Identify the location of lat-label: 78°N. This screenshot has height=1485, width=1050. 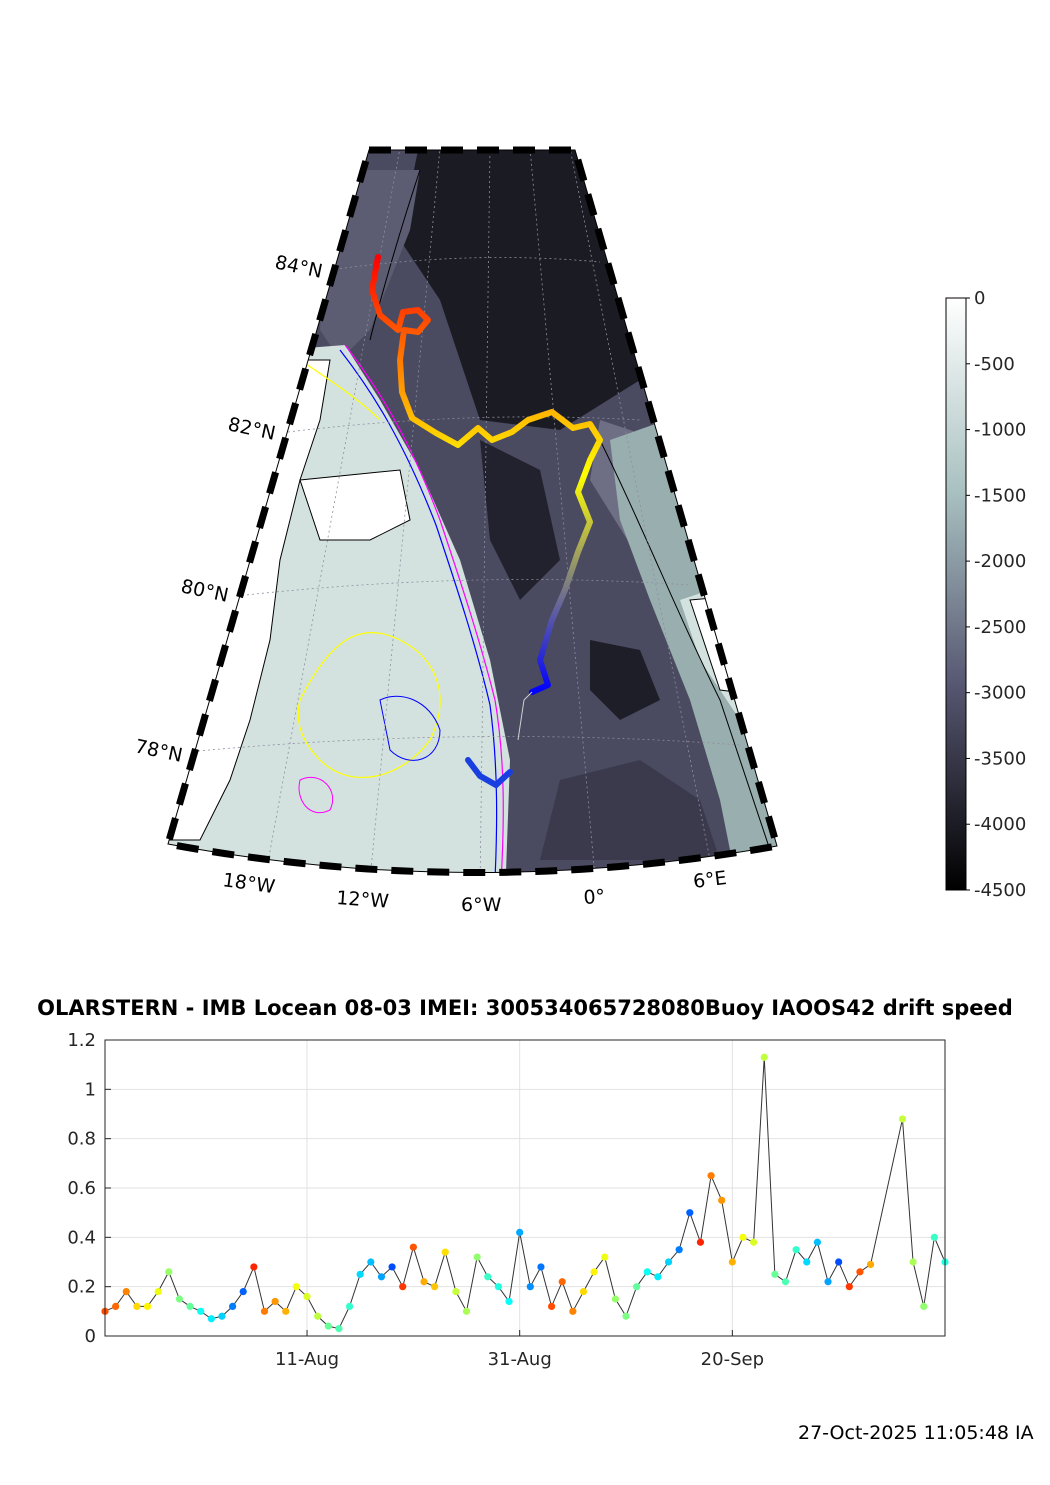
(158, 750).